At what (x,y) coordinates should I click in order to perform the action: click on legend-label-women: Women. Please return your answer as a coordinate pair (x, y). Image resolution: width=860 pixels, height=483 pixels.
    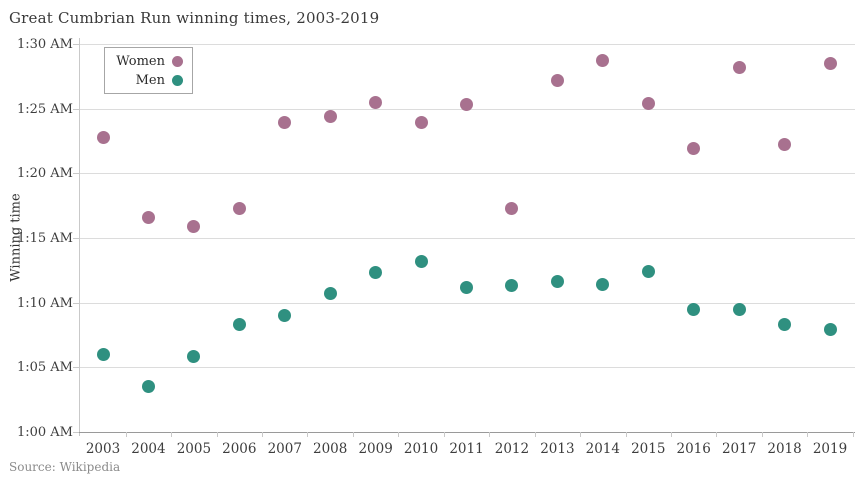
    Looking at the image, I should click on (140, 61).